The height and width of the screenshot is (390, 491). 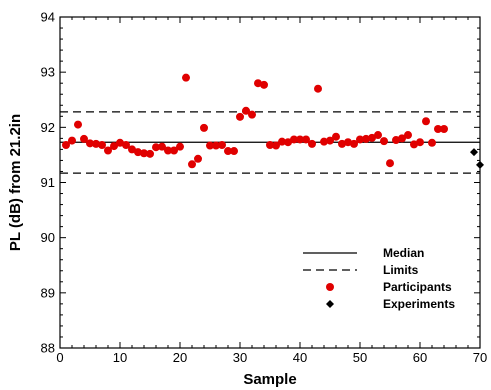 I want to click on legend-limits-label: Limits, so click(x=401, y=270).